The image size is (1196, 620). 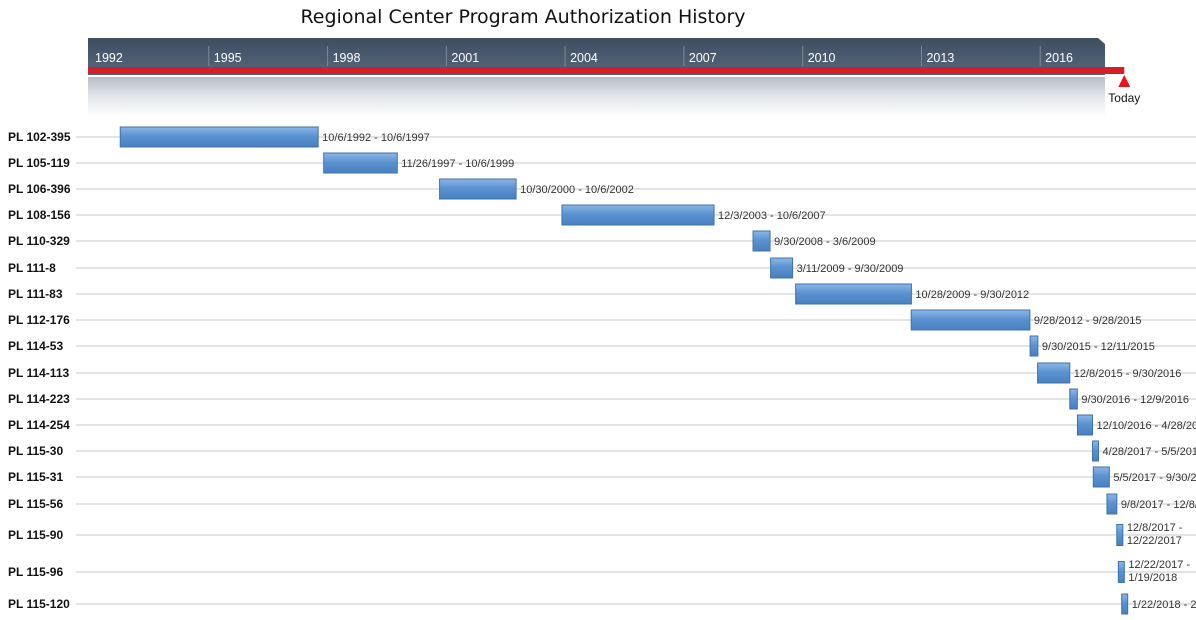 I want to click on task-name: PL 111-8, so click(x=32, y=268).